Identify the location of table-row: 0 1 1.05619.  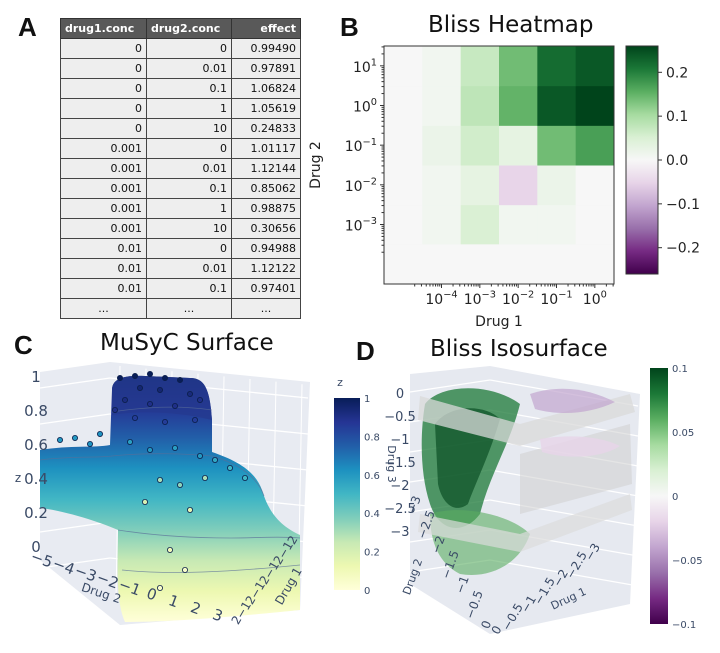
(180, 108).